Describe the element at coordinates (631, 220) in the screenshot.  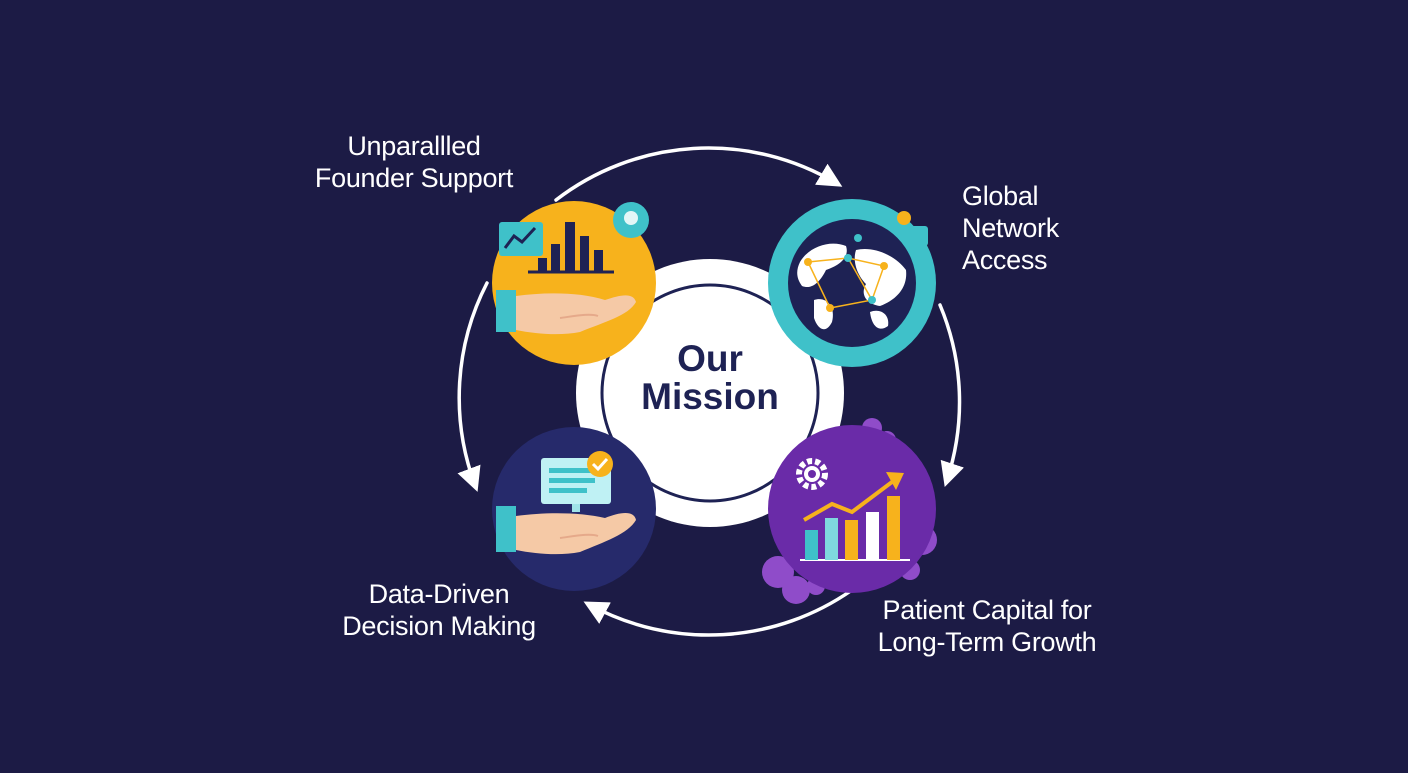
I see `lightbulb-bubble-icon` at that location.